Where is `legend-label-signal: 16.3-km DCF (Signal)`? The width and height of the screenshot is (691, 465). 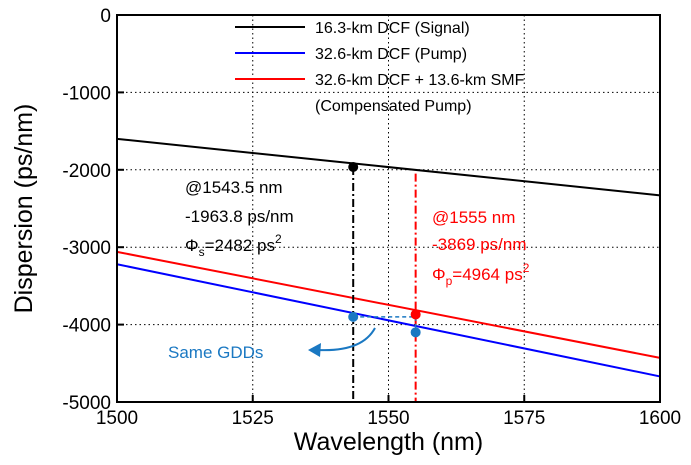 legend-label-signal: 16.3-km DCF (Signal) is located at coordinates (392, 28).